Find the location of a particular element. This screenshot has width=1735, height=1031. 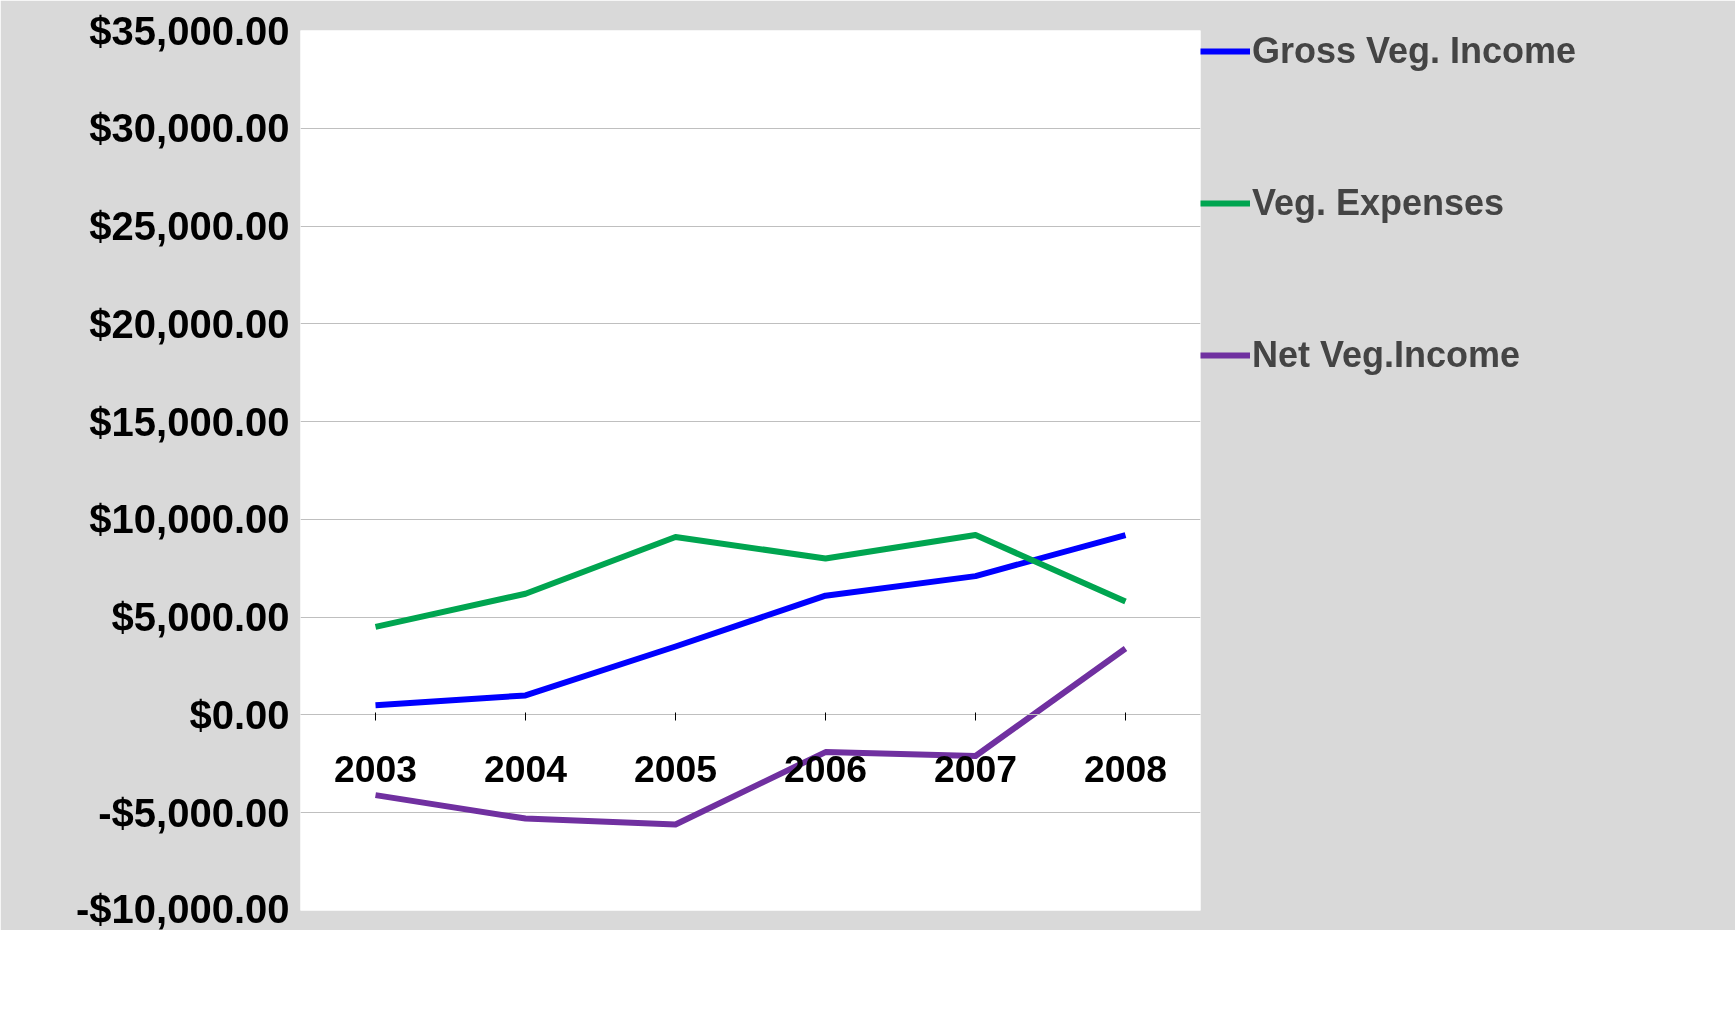

y-tick-label: $5,000.00 is located at coordinates (200, 617).